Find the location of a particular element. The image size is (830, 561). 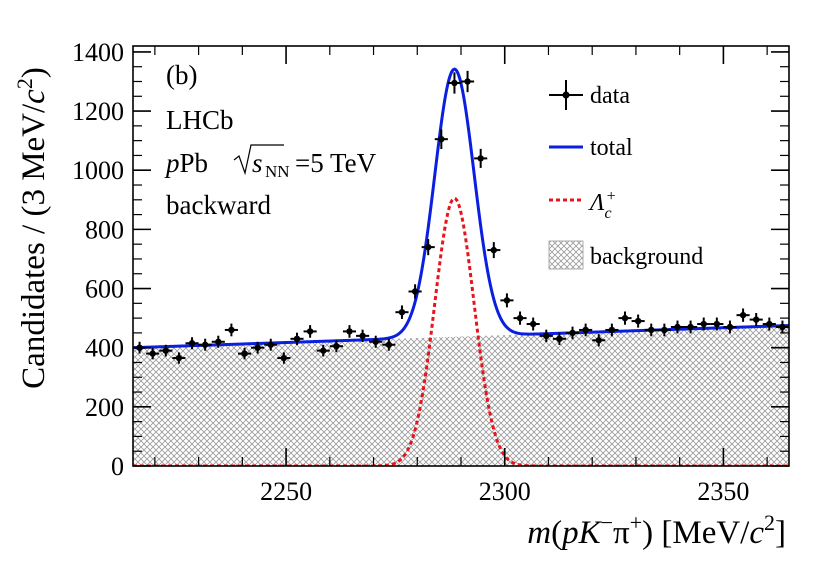

legend-background-swatch is located at coordinates (566, 255).